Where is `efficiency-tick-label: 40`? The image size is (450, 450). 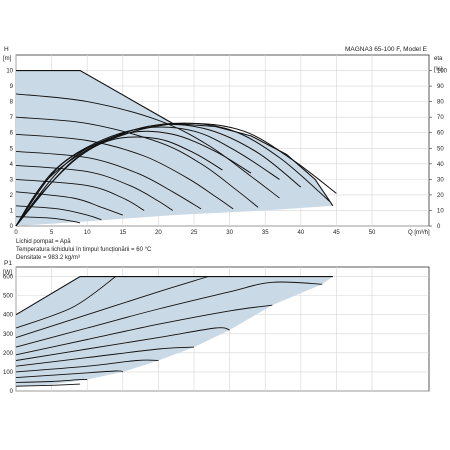 efficiency-tick-label: 40 is located at coordinates (440, 165).